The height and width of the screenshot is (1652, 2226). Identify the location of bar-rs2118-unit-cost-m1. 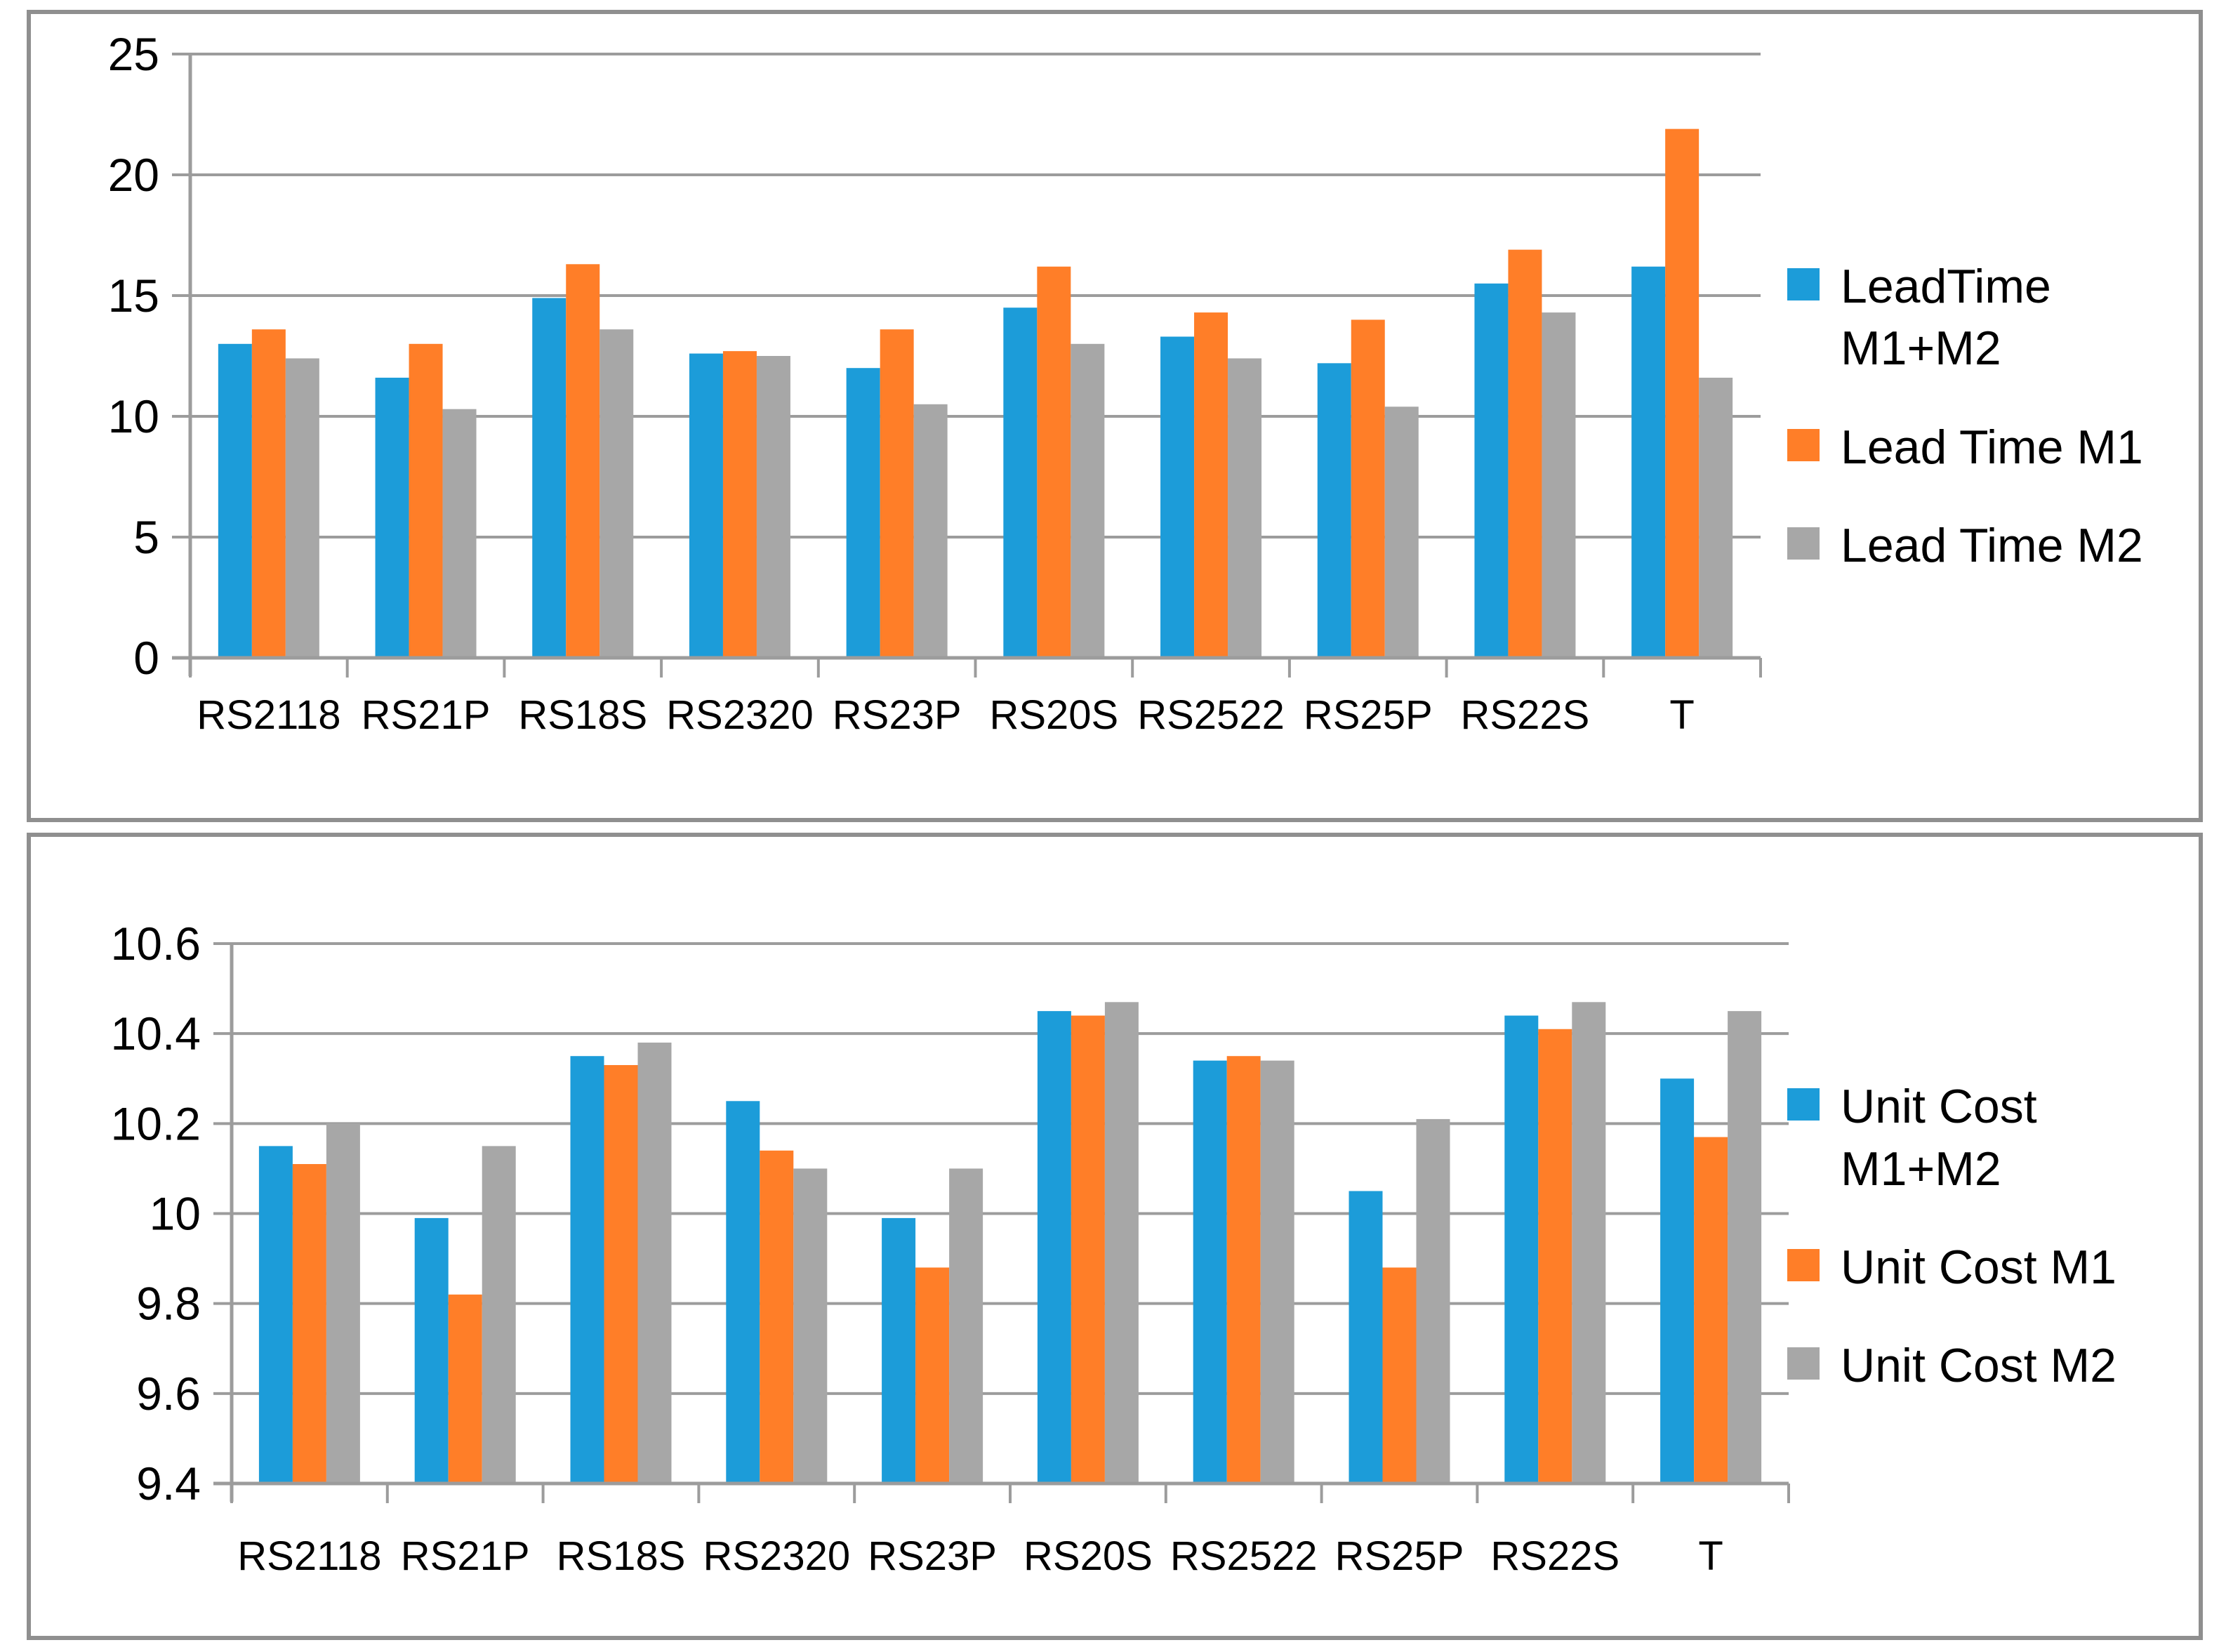
(309, 1324).